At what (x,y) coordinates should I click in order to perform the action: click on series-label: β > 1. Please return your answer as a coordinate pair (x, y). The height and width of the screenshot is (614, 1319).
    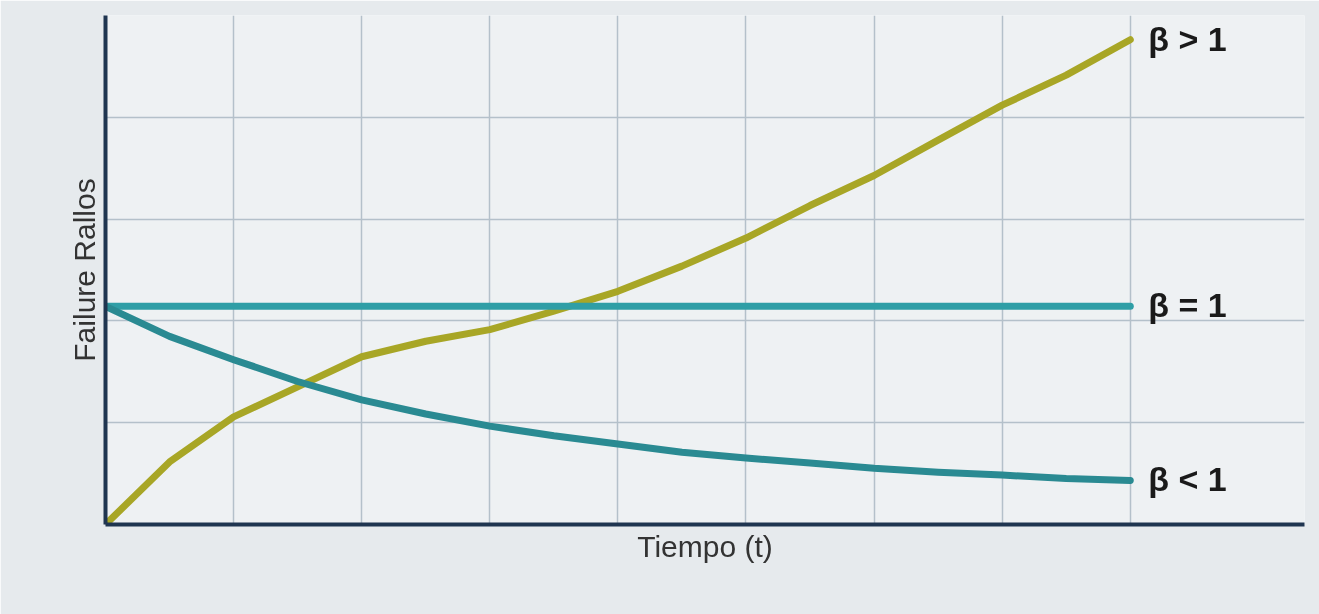
    Looking at the image, I should click on (1187, 38).